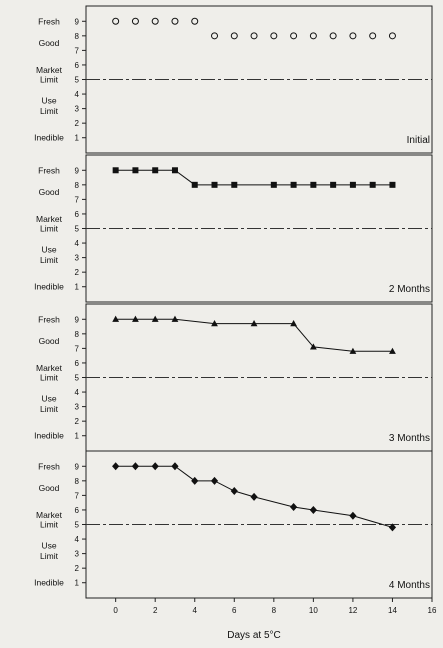 The width and height of the screenshot is (443, 648). What do you see at coordinates (352, 610) in the screenshot?
I see `x-tick-label: 12` at bounding box center [352, 610].